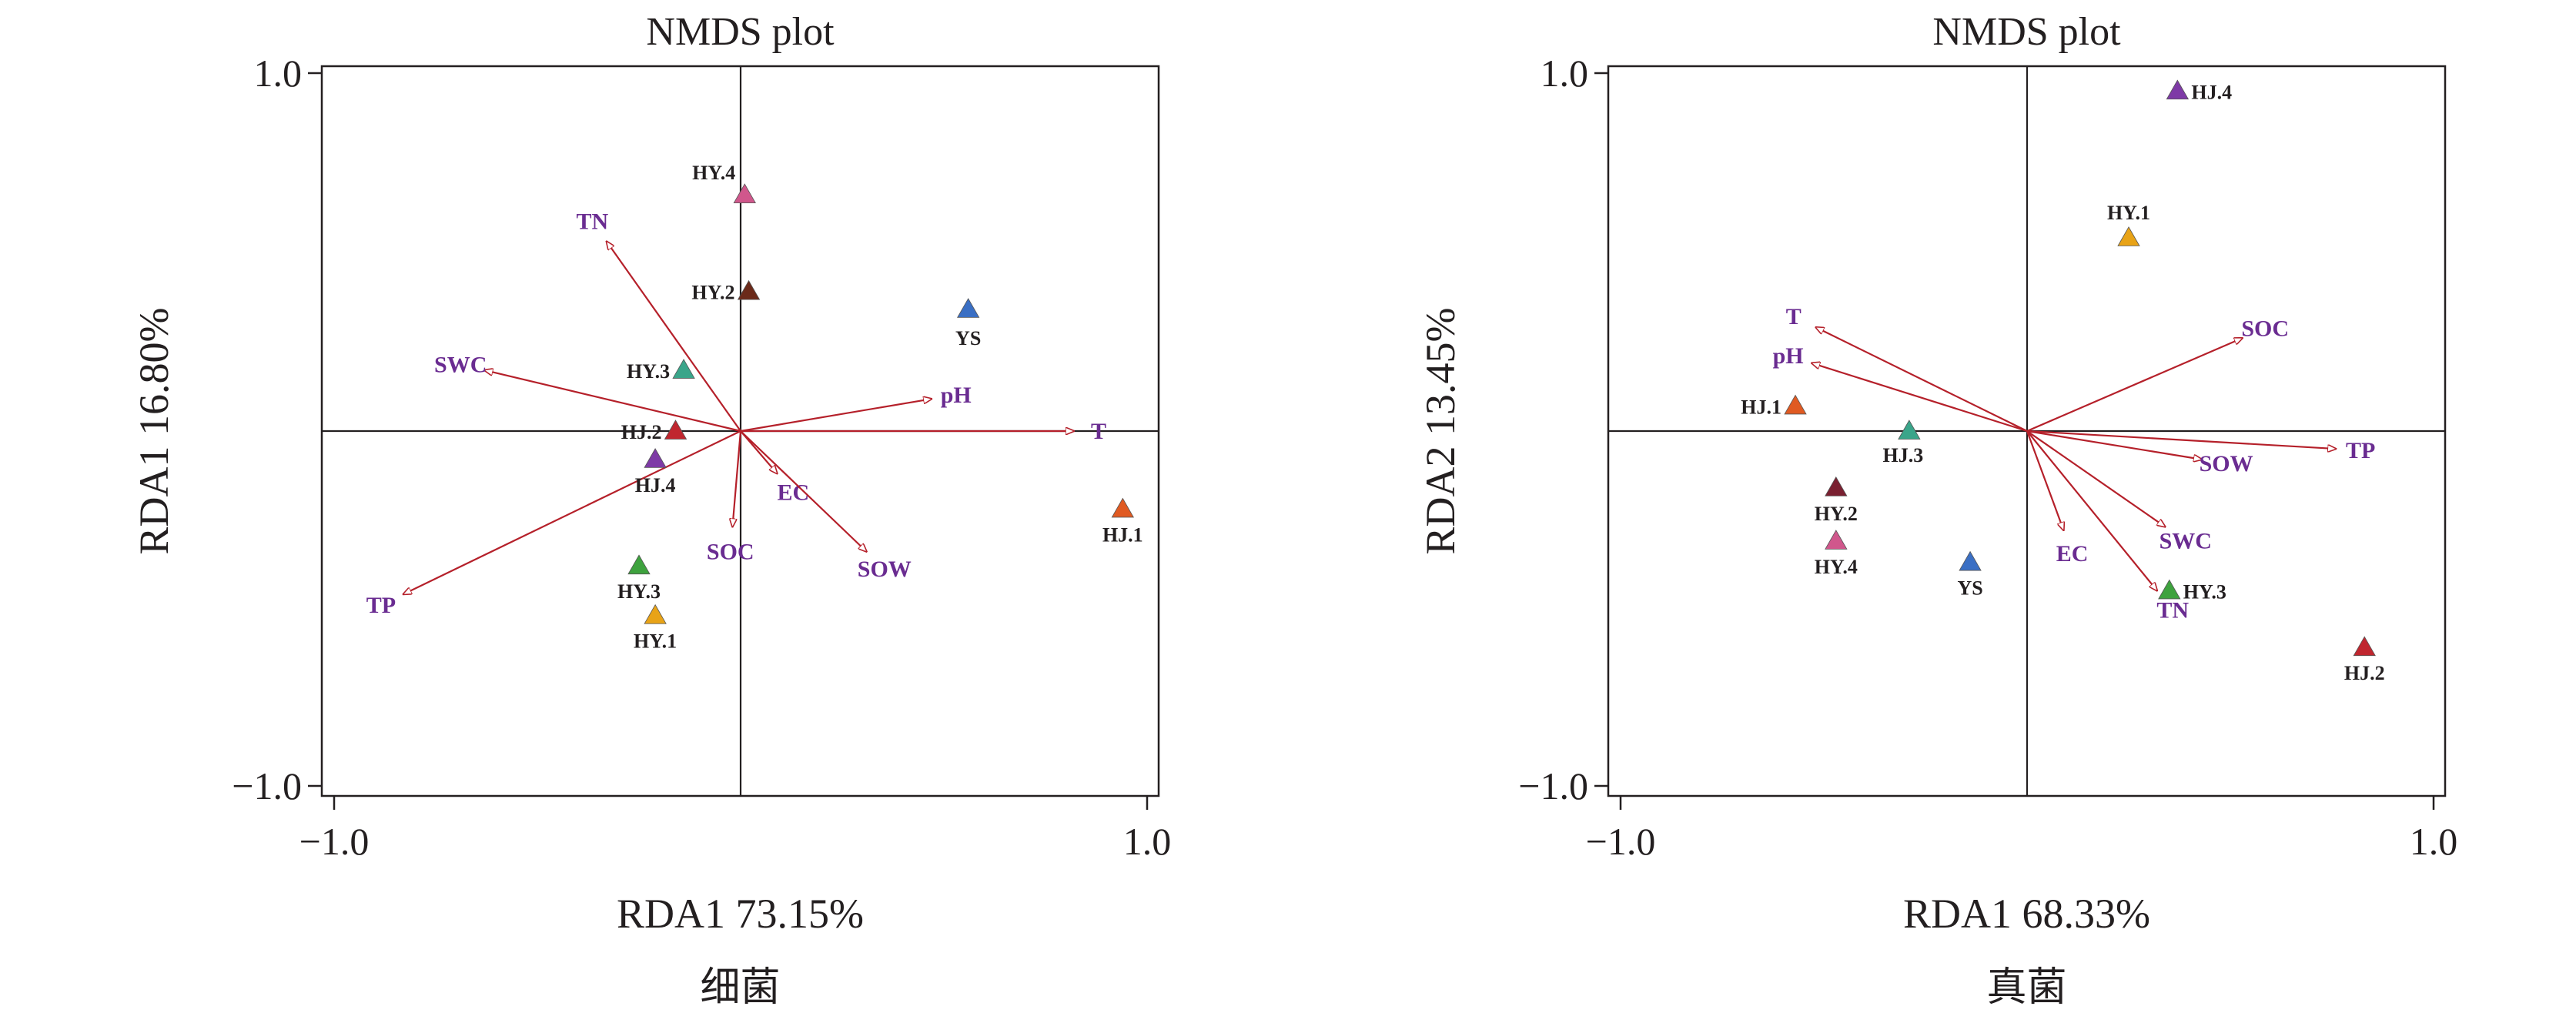  What do you see at coordinates (1904, 455) in the screenshot?
I see `sample-point-label: HJ.3` at bounding box center [1904, 455].